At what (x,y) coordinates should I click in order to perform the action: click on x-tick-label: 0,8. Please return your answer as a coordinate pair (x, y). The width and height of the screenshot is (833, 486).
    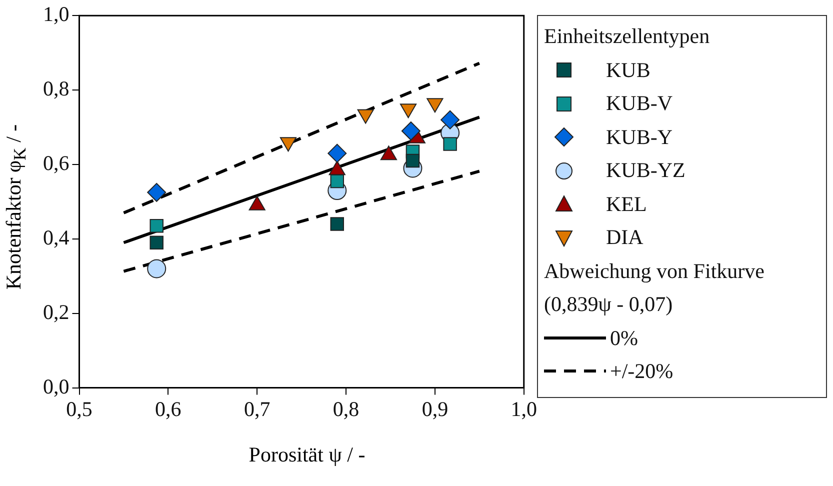
    Looking at the image, I should click on (346, 408).